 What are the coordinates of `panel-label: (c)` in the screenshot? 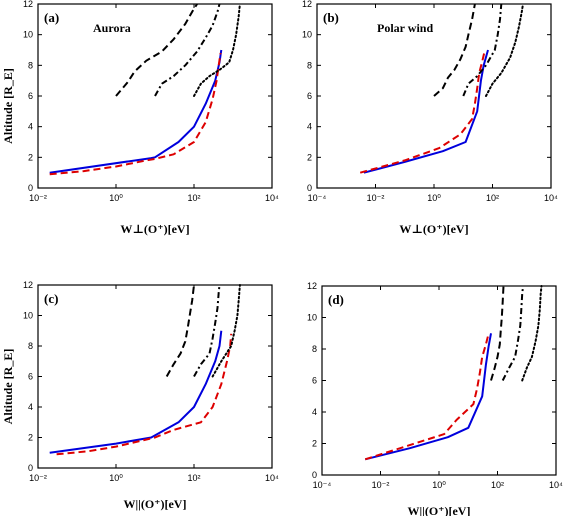 It's located at (51, 298).